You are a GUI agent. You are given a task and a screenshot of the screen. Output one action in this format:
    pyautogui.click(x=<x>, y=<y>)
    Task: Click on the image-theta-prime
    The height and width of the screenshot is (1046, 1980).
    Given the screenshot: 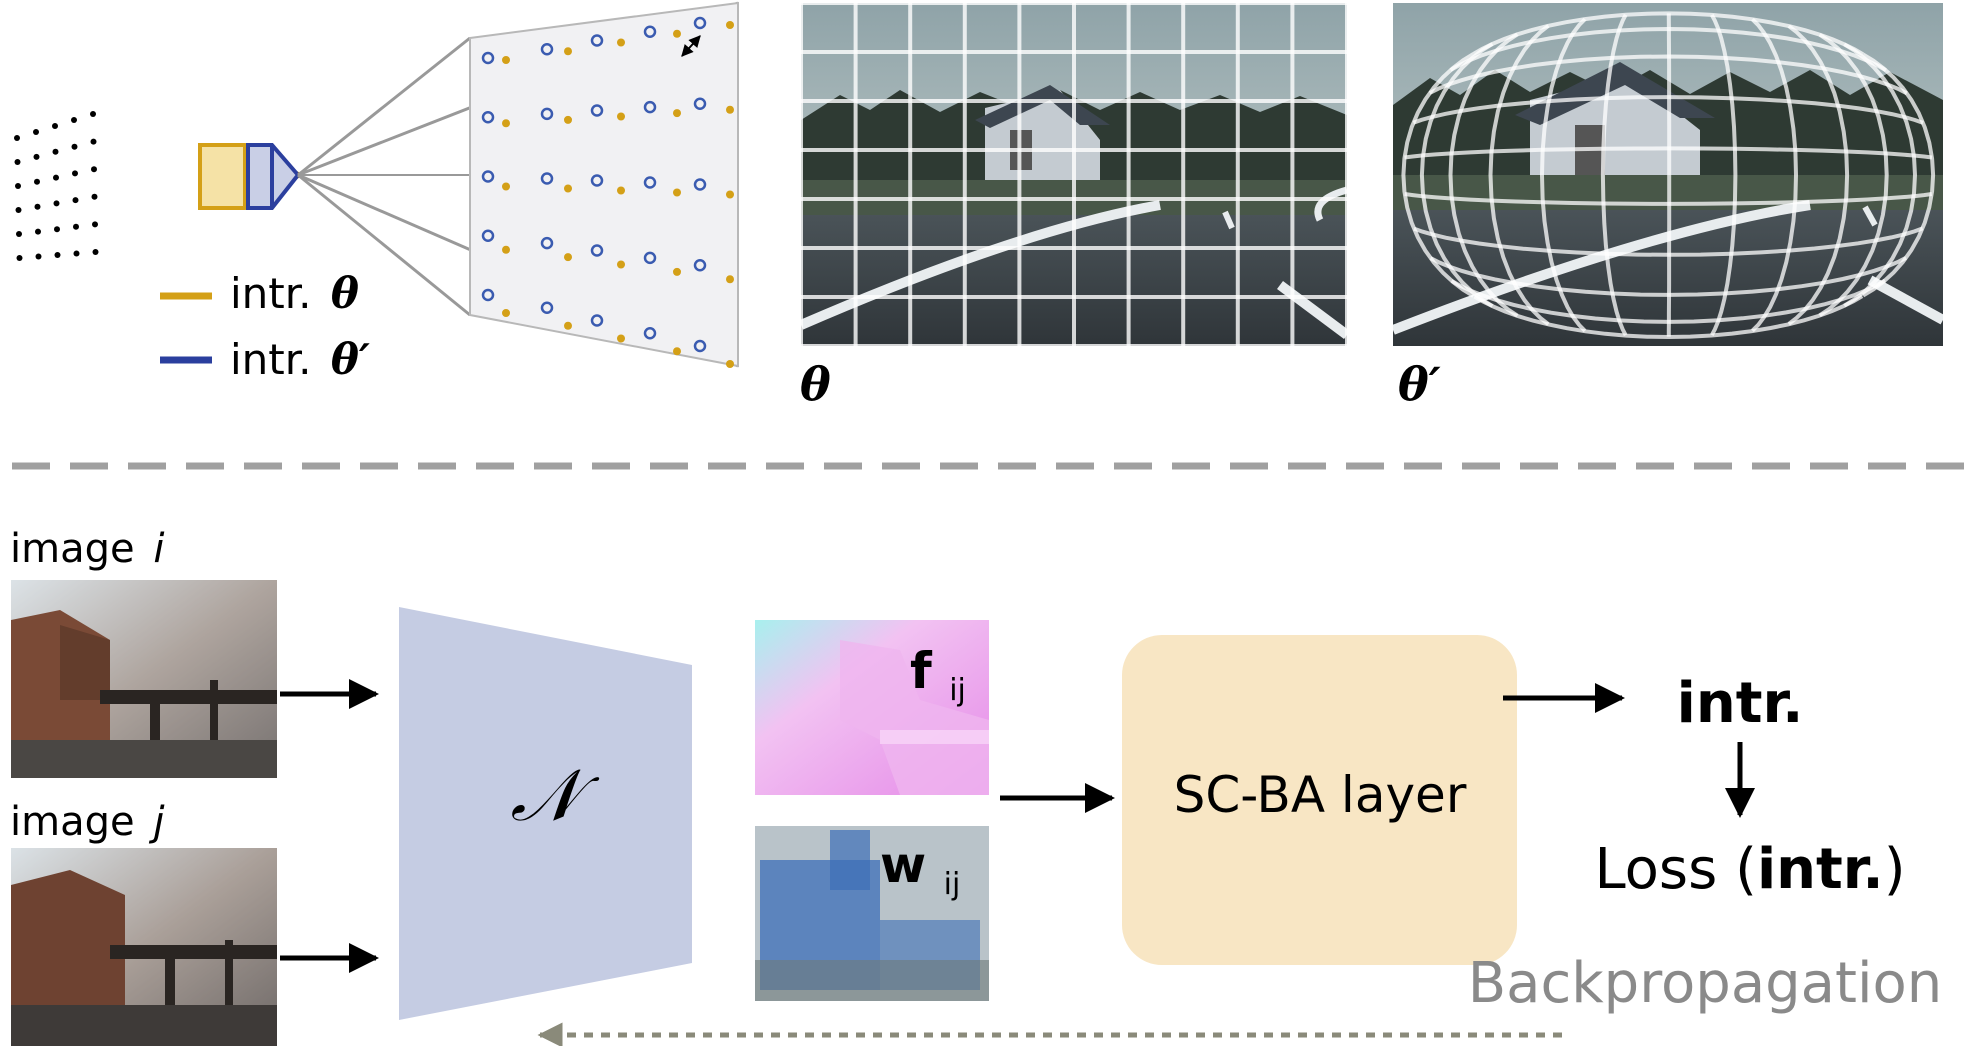 What is the action you would take?
    pyautogui.click(x=1668, y=174)
    